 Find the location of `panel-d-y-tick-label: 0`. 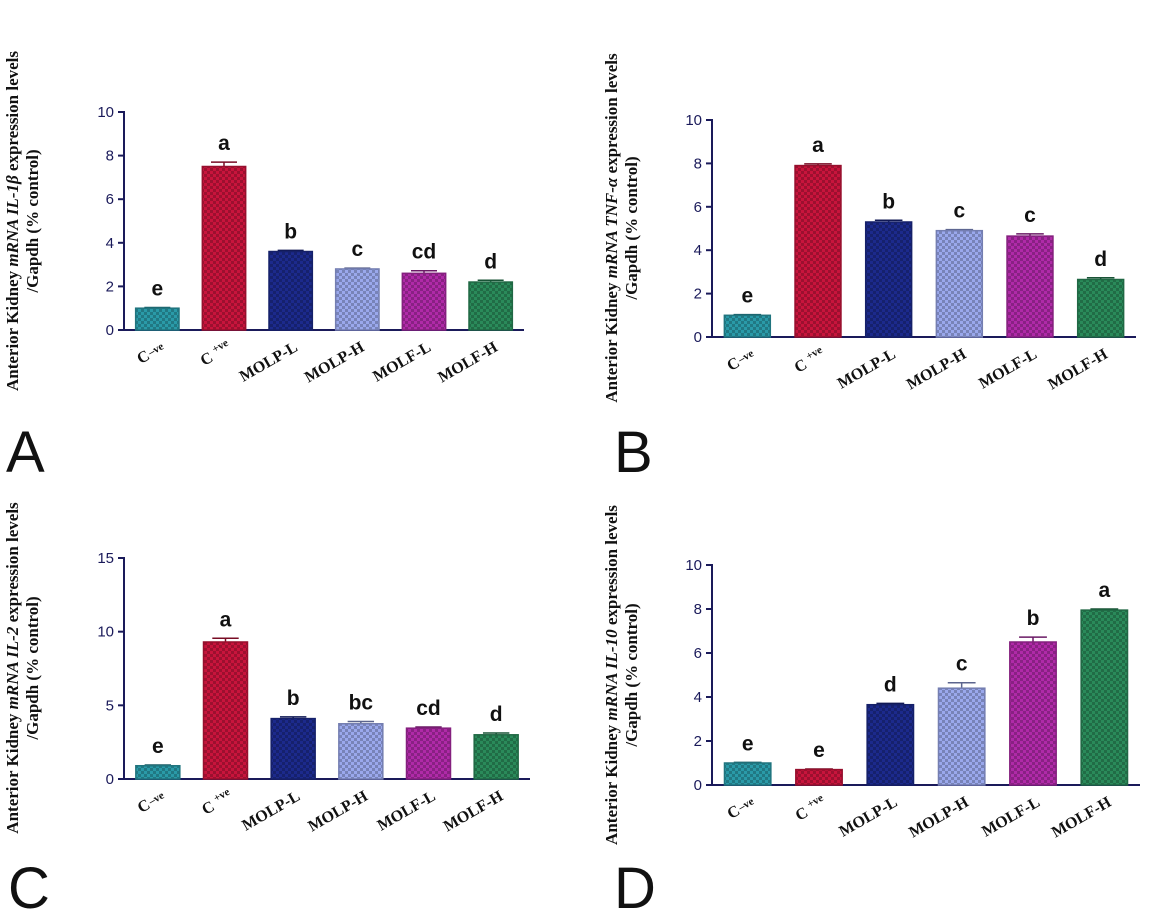

panel-d-y-tick-label: 0 is located at coordinates (698, 785).